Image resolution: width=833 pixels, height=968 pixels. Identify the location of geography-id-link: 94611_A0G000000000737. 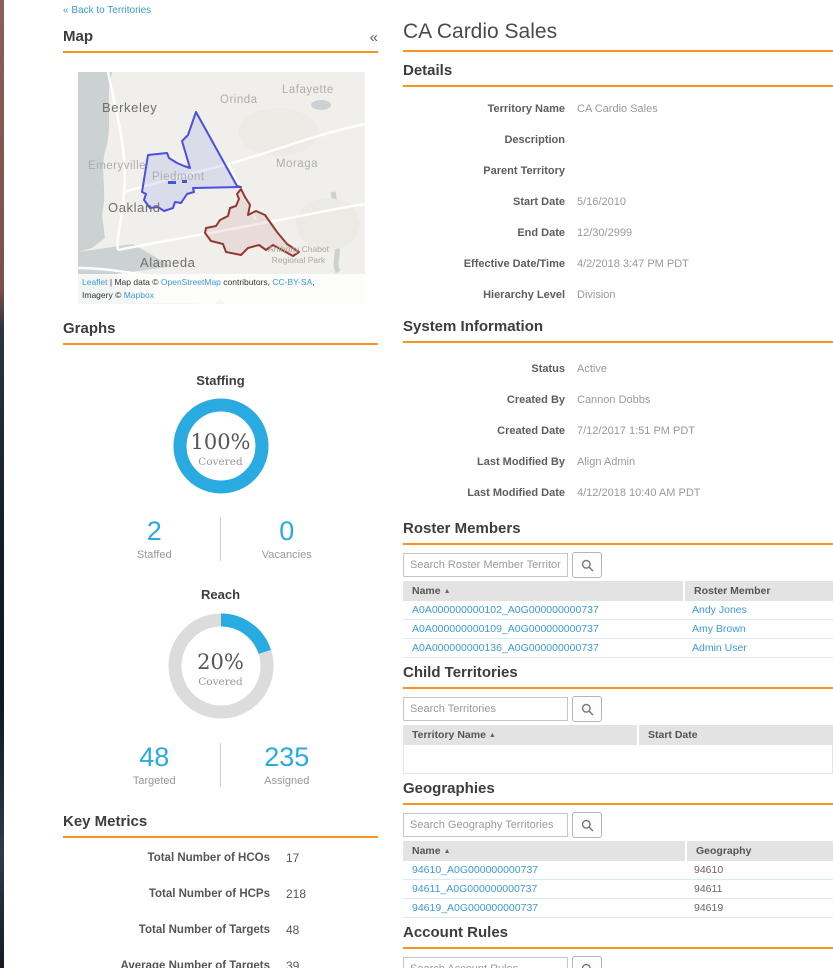
(475, 889).